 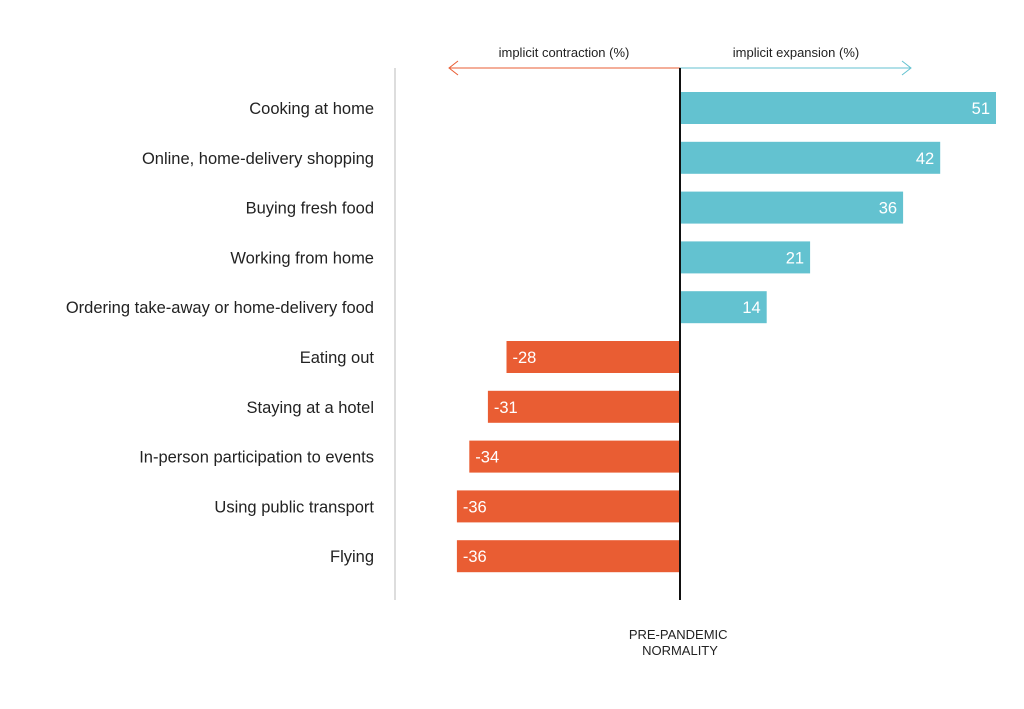 What do you see at coordinates (925, 159) in the screenshot?
I see `value-label: 42` at bounding box center [925, 159].